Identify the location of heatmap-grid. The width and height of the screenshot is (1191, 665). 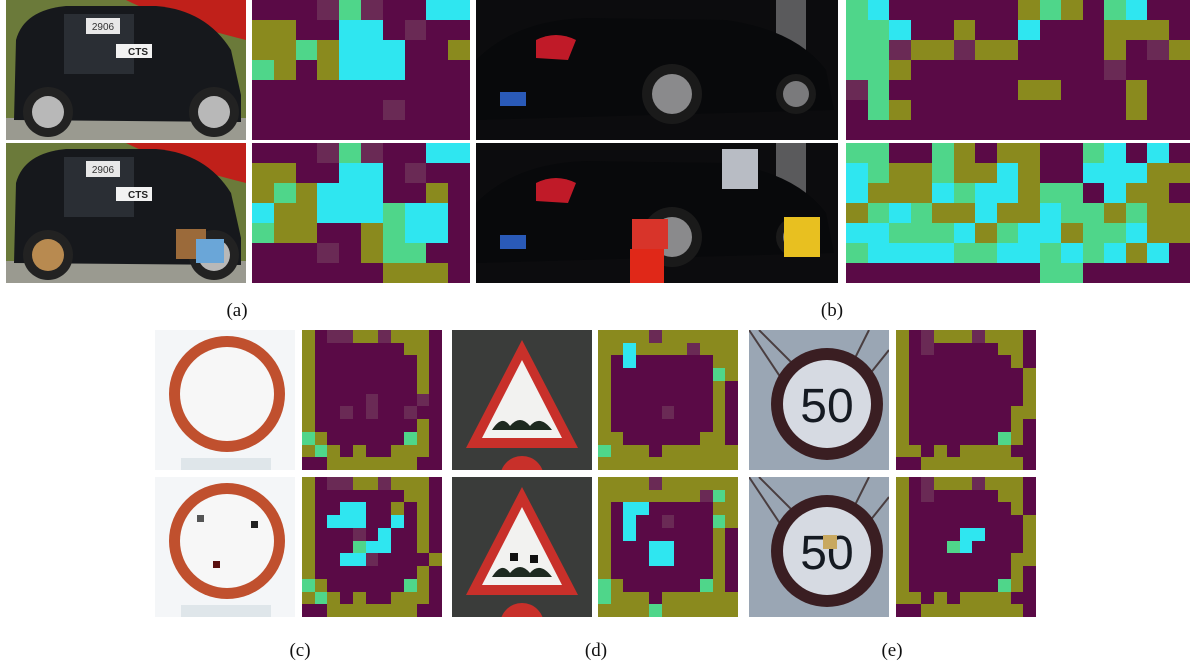
(668, 400).